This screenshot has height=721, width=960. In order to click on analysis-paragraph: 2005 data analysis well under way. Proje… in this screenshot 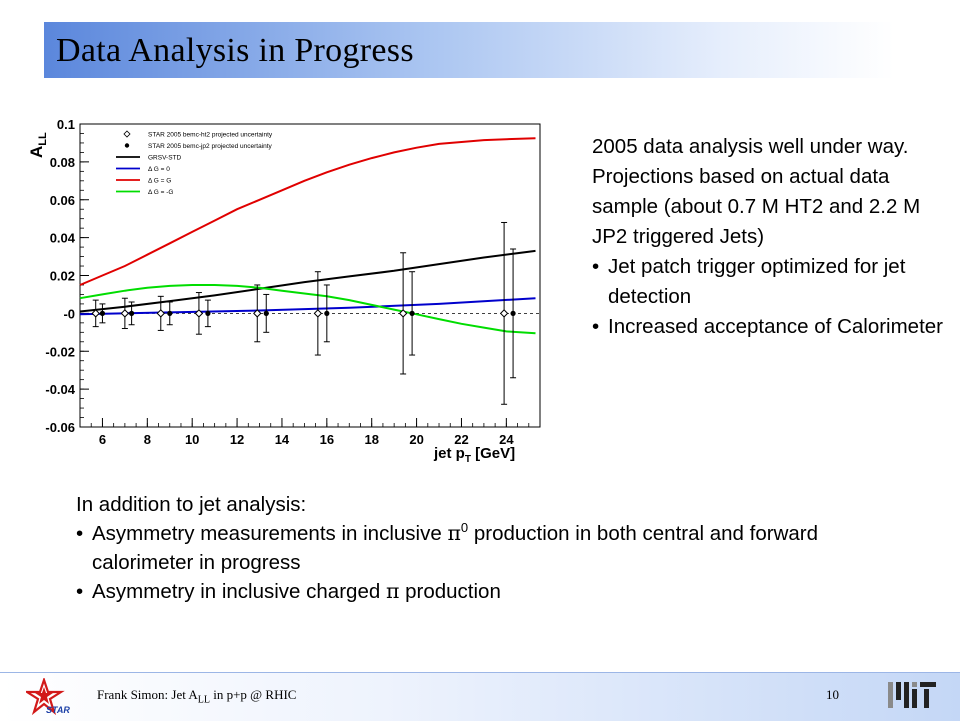, I will do `click(756, 191)`.